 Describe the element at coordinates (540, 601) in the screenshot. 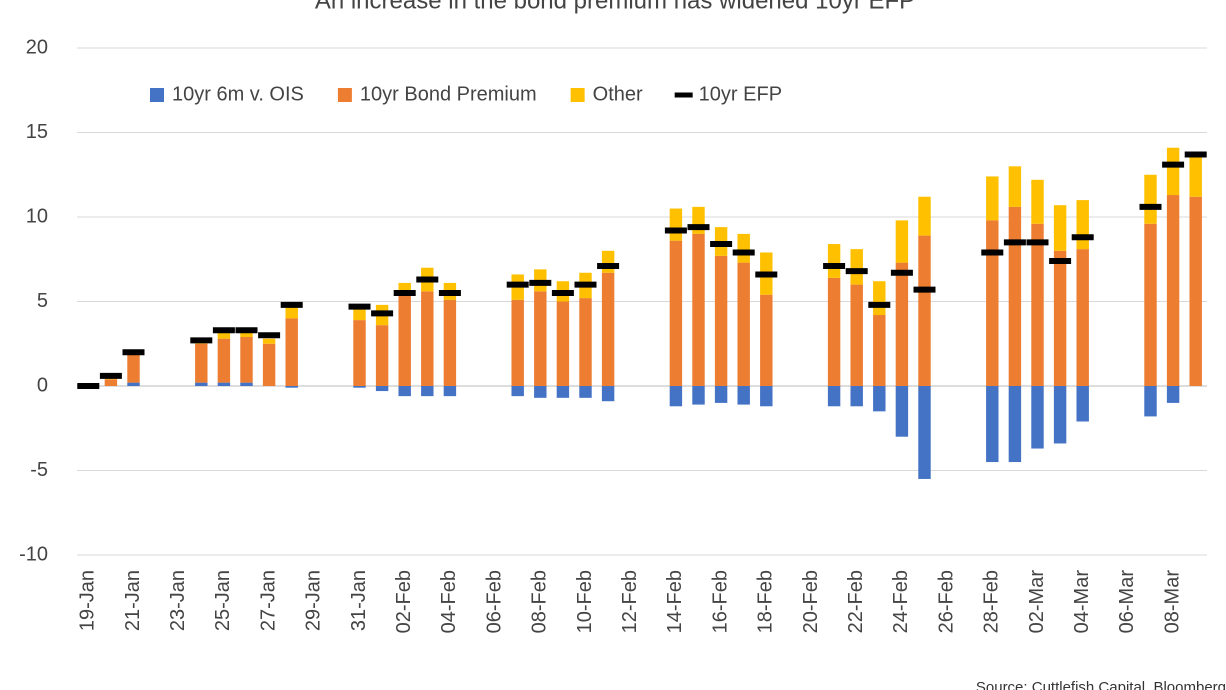

I see `x-tick-label: 08-Feb` at that location.